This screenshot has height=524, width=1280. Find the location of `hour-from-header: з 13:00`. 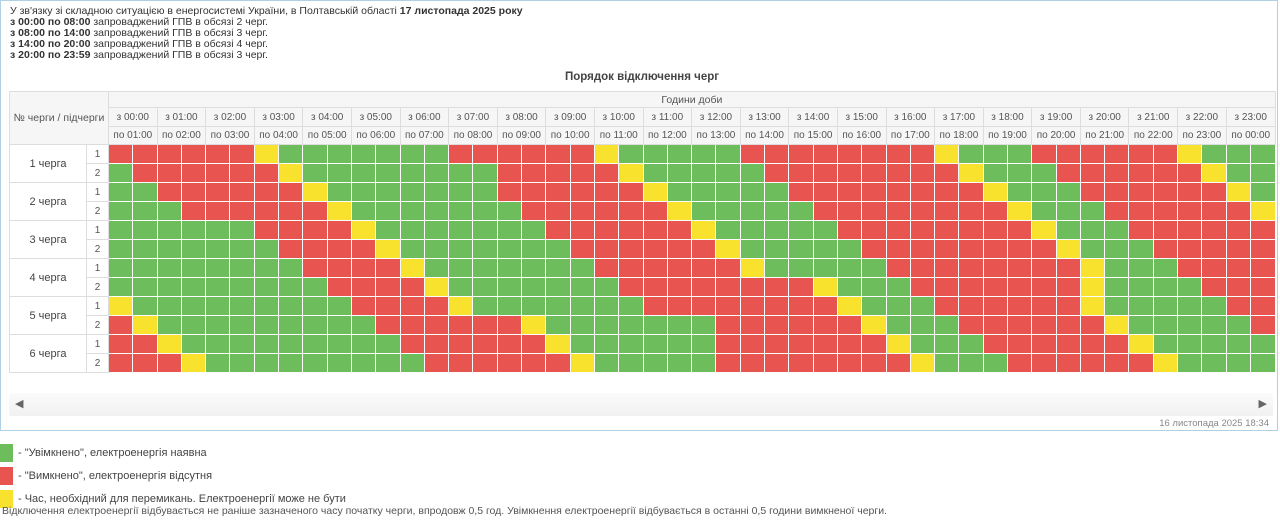

hour-from-header: з 13:00 is located at coordinates (764, 117).